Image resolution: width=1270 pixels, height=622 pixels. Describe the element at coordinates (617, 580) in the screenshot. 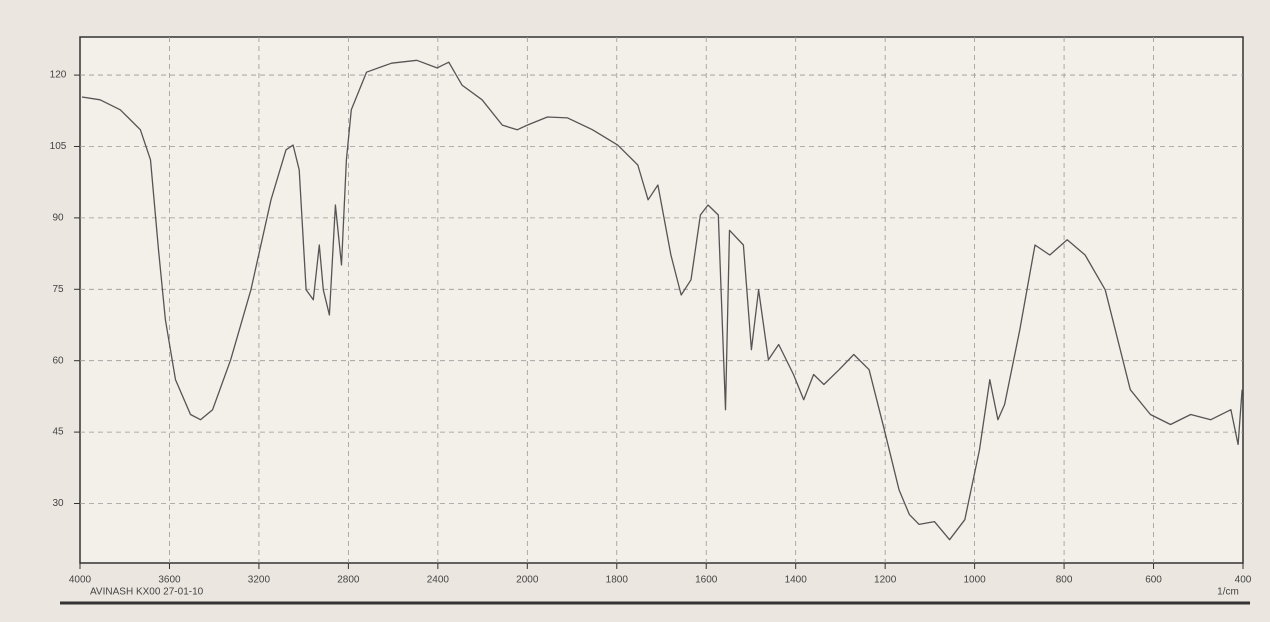

I see `x-tick-label: 1800` at that location.